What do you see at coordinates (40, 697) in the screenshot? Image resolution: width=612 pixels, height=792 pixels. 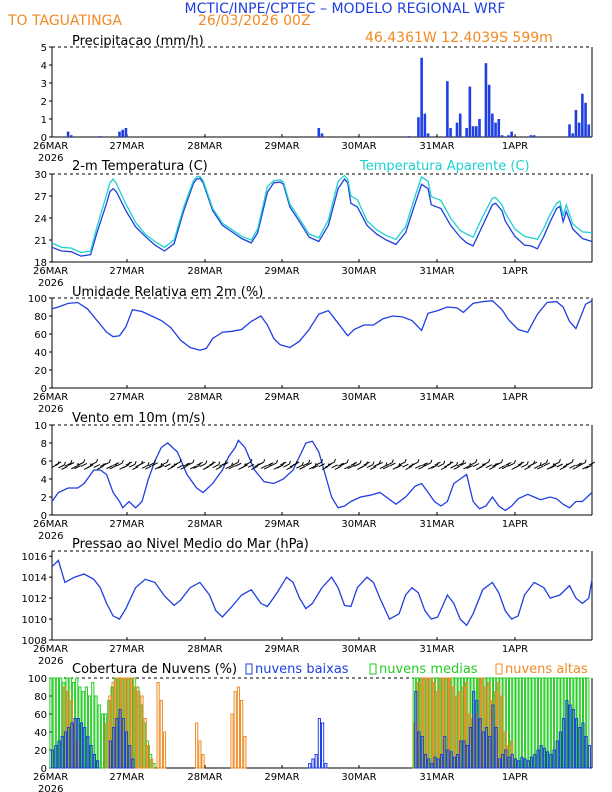 I see `clouds-ytick-label: 80` at bounding box center [40, 697].